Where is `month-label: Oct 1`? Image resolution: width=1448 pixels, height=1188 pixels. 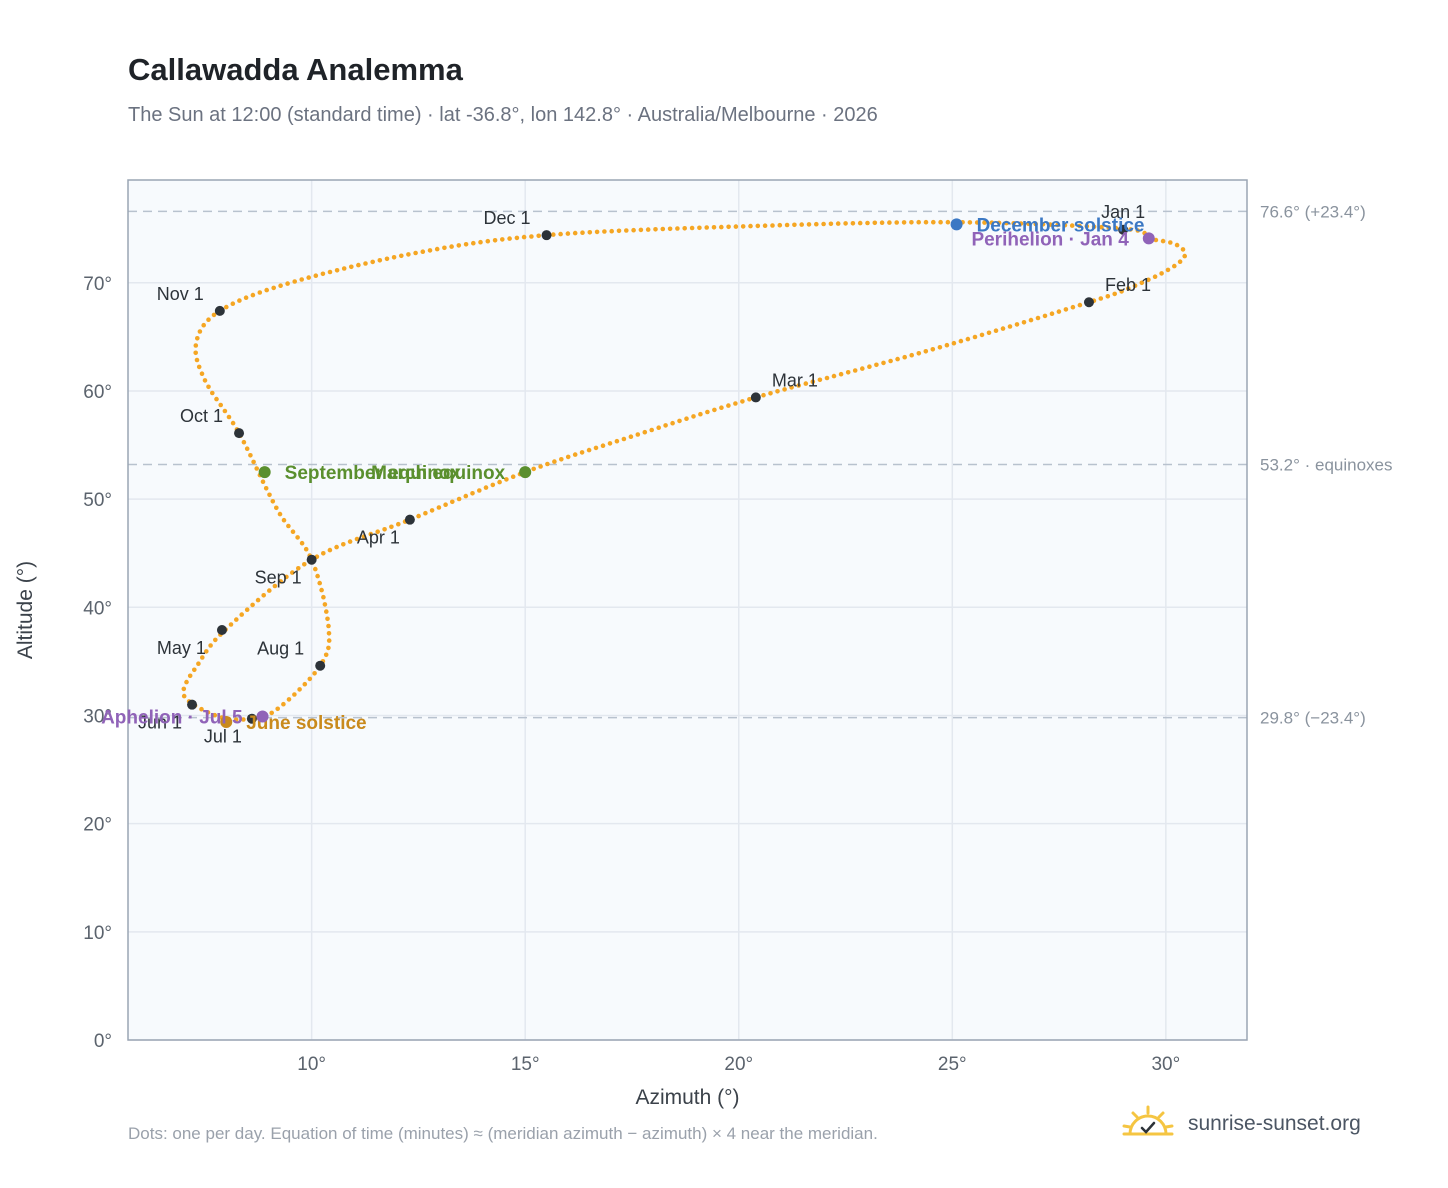 month-label: Oct 1 is located at coordinates (201, 416).